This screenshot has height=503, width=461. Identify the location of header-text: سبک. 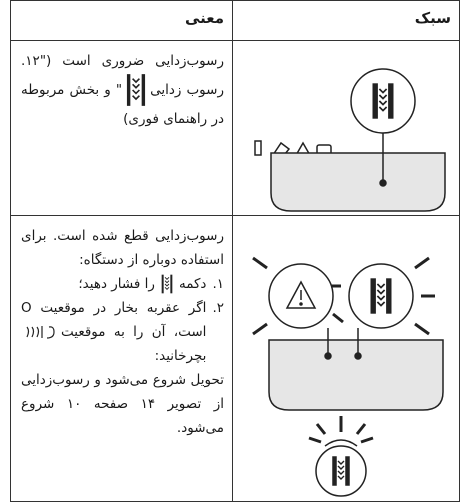
(432, 18).